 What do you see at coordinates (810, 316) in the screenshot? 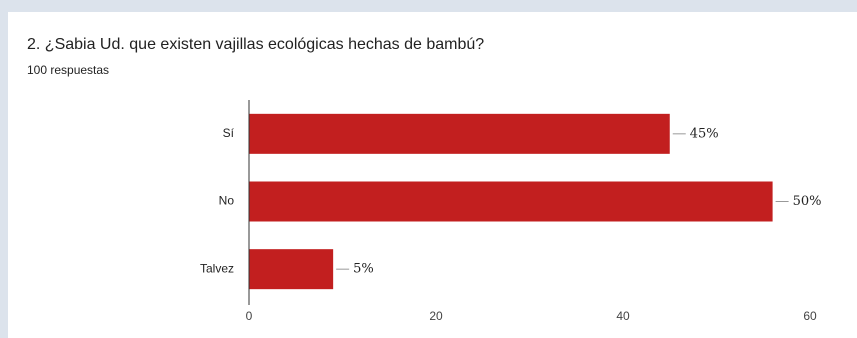
I see `x-tick-label: 60` at bounding box center [810, 316].